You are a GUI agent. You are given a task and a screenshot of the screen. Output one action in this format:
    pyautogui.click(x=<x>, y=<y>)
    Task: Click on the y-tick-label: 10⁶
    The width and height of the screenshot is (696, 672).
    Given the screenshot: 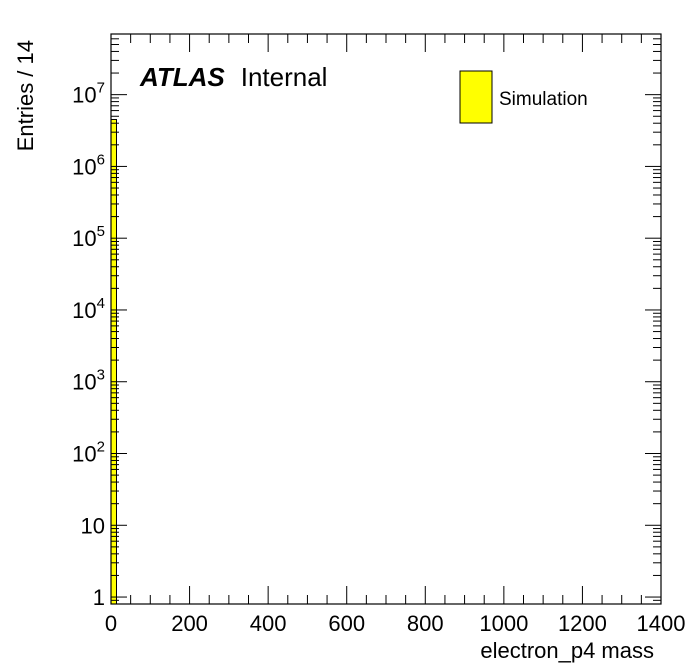 What is the action you would take?
    pyautogui.click(x=88, y=165)
    